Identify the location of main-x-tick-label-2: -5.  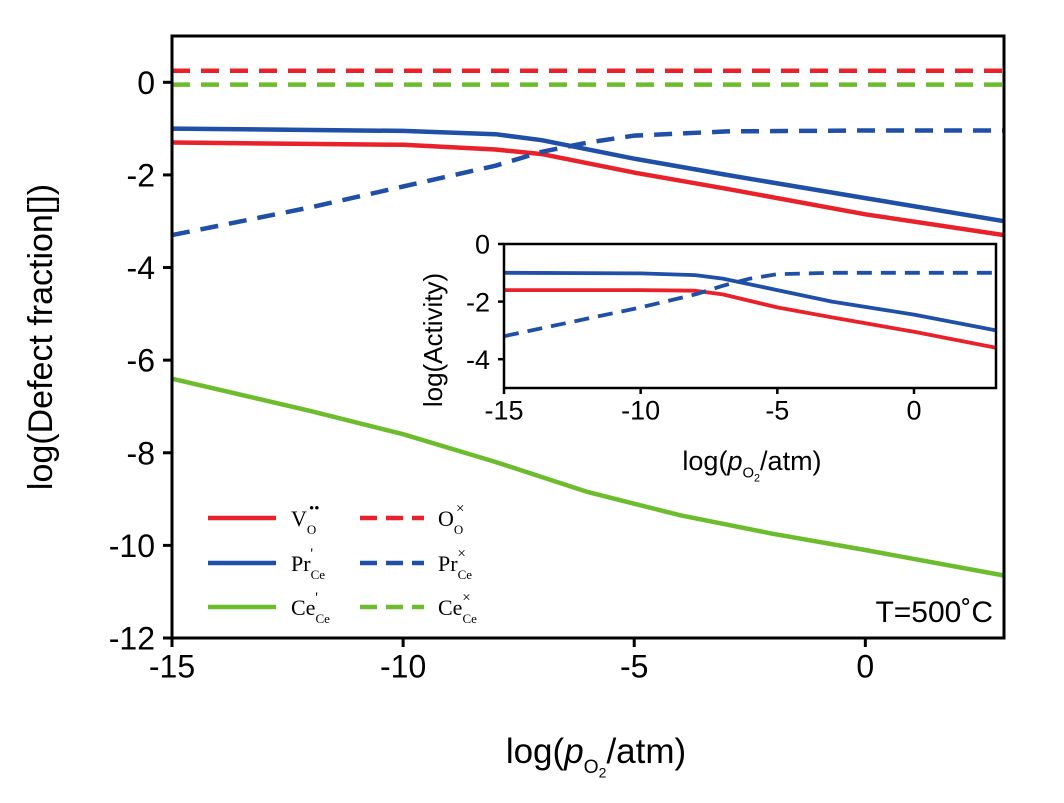
(634, 666).